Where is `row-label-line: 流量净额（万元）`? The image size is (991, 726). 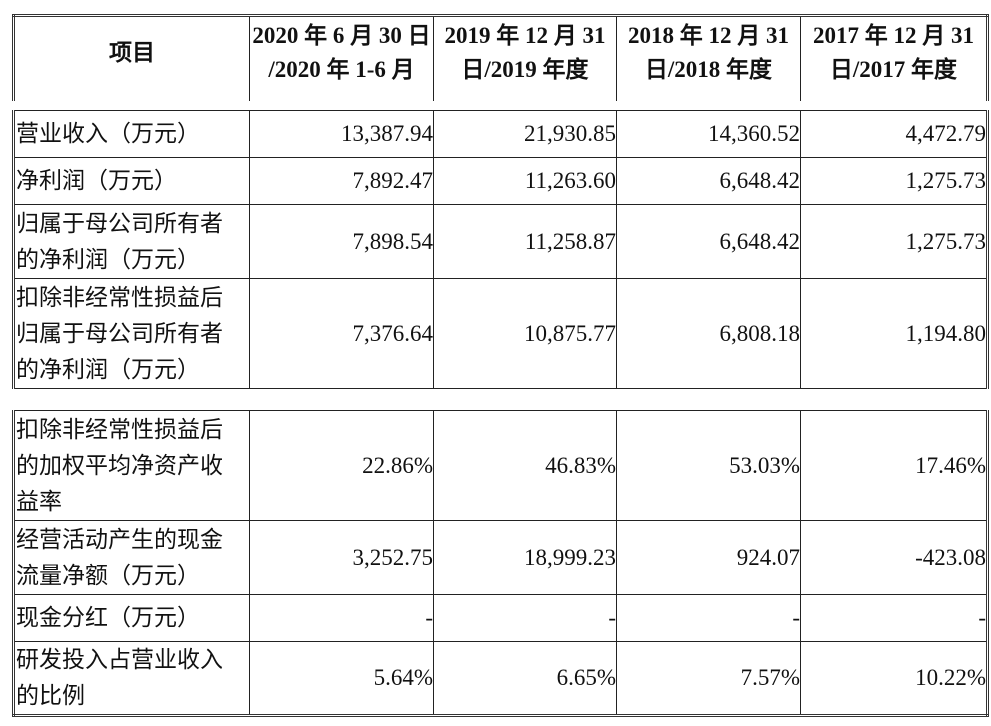
row-label-line: 流量净额（万元） is located at coordinates (108, 575).